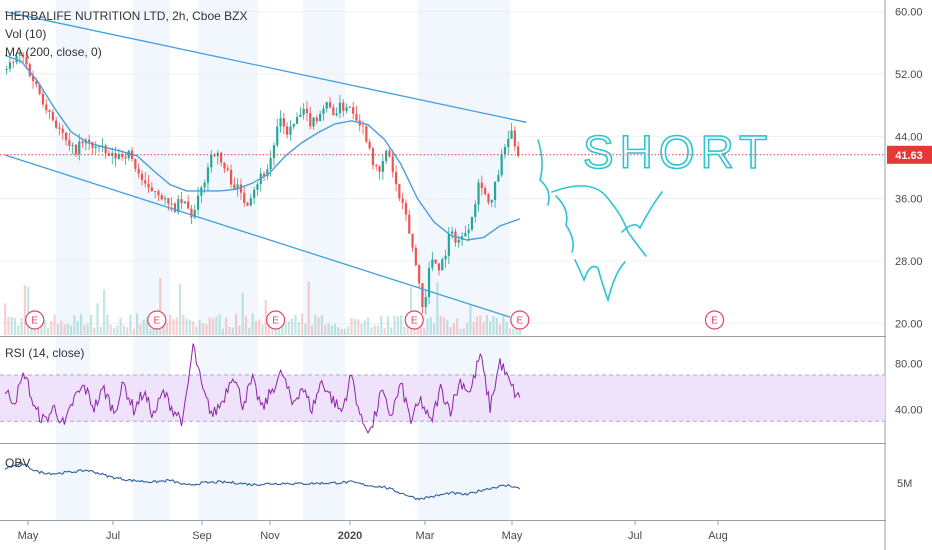  I want to click on rsi-tick-label: 40.00, so click(909, 411).